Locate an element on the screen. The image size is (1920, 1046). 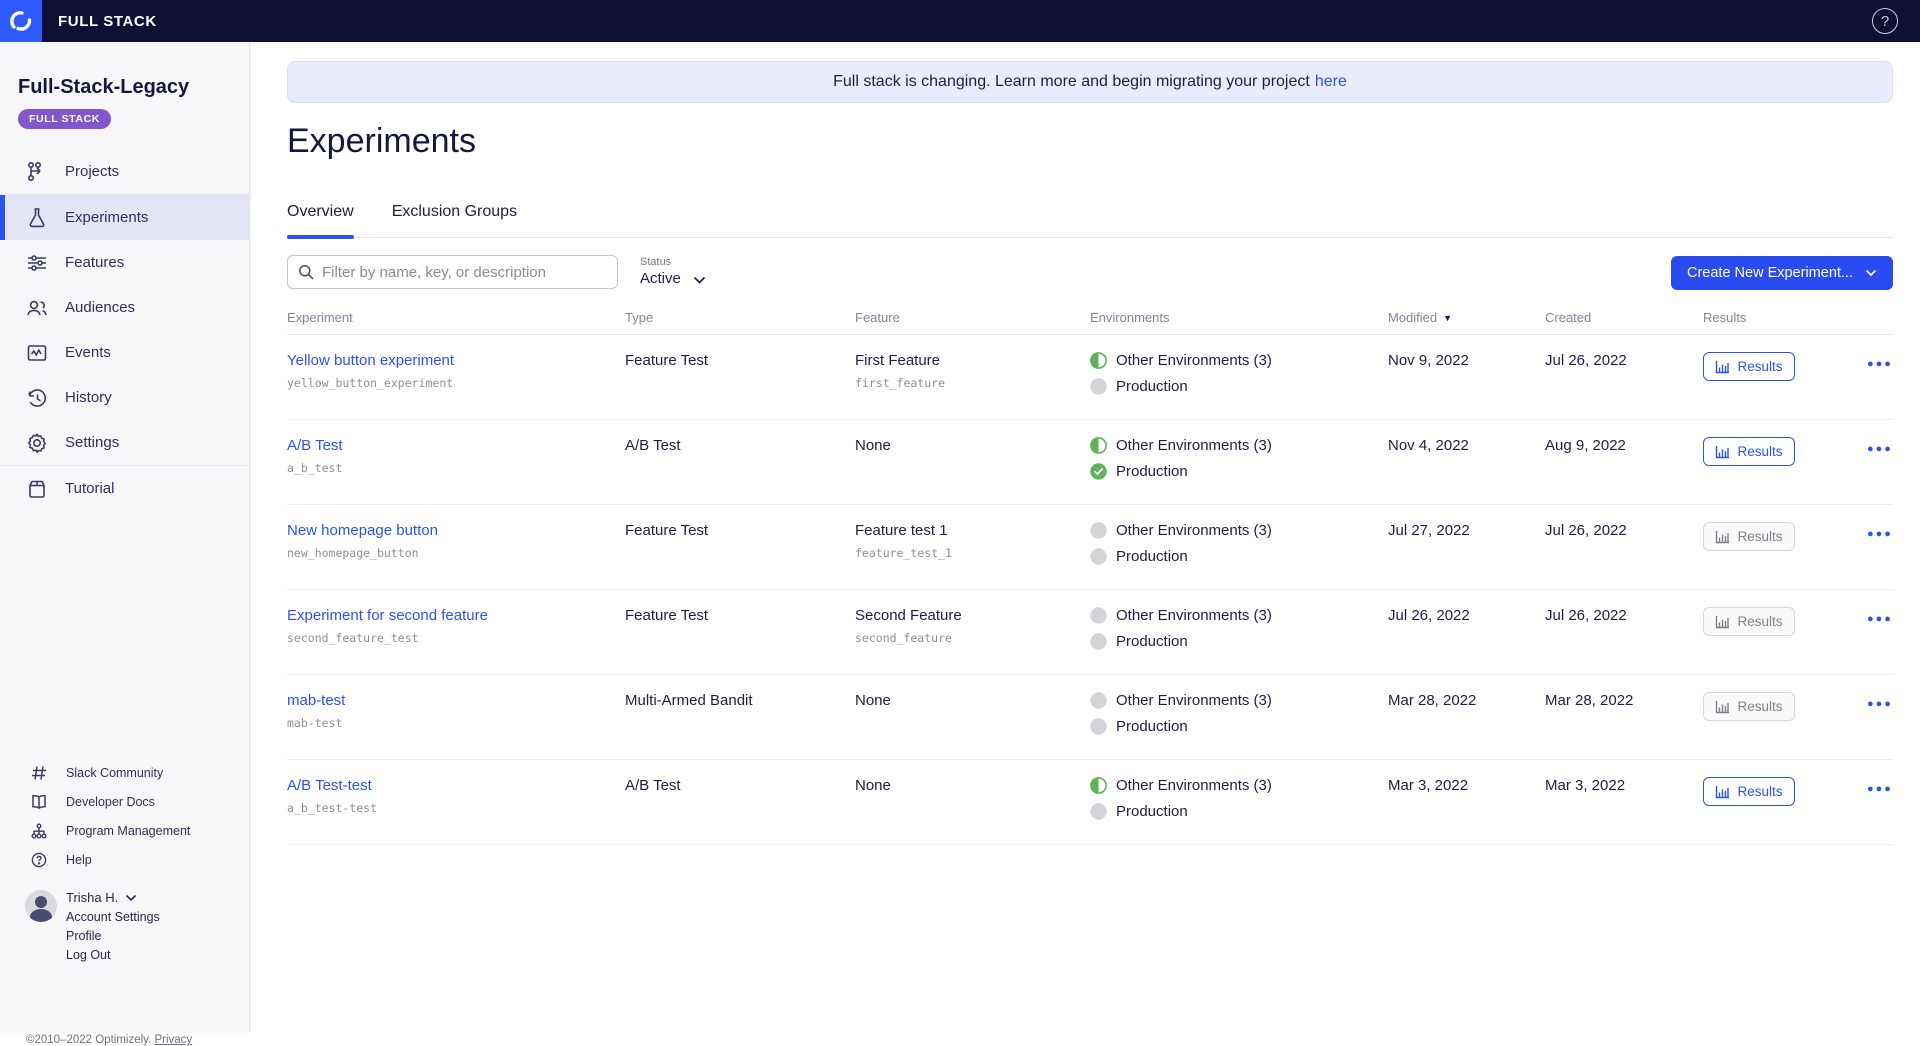
experiment-type: A/B Test is located at coordinates (653, 445).